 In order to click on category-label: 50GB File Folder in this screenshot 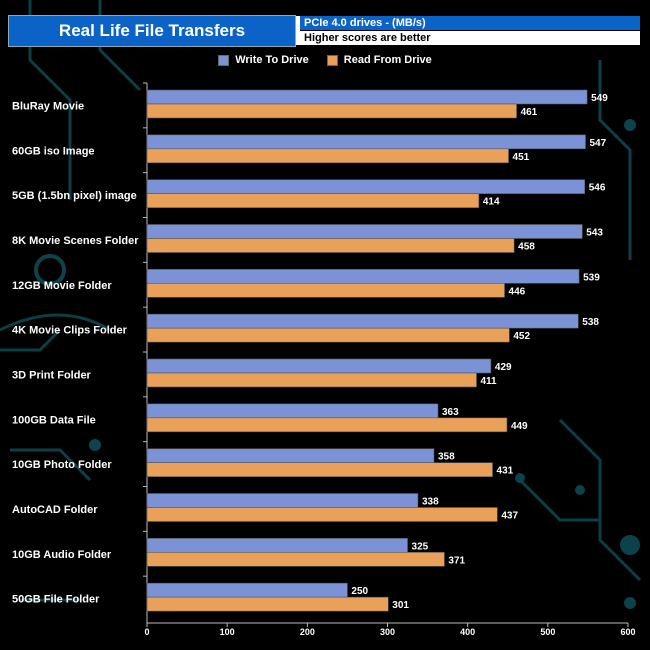, I will do `click(56, 600)`.